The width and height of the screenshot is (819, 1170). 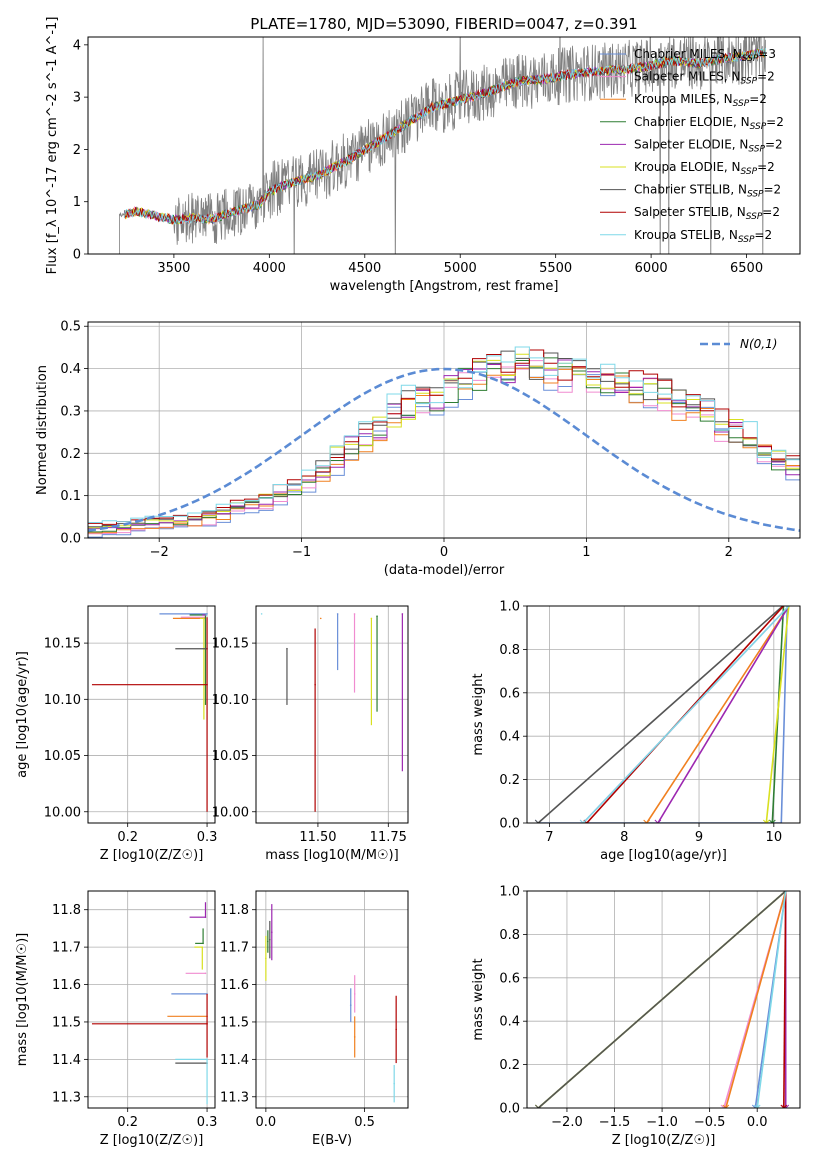 What do you see at coordinates (269, 268) in the screenshot?
I see `x-tick-label: 4000` at bounding box center [269, 268].